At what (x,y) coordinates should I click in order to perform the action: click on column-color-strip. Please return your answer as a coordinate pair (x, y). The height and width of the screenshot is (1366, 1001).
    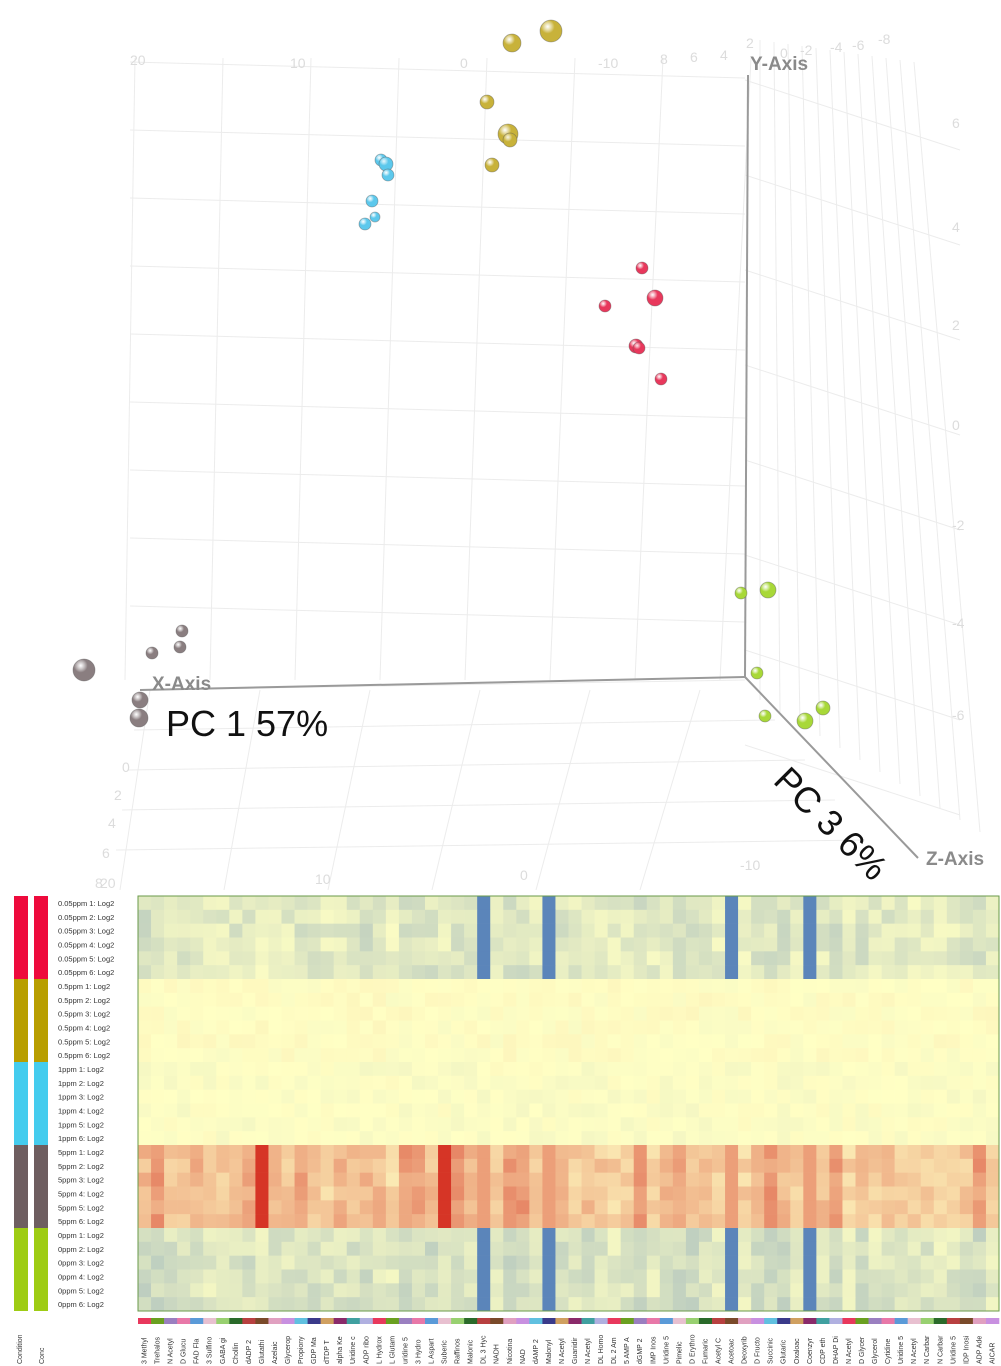
    Looking at the image, I should click on (569, 1321).